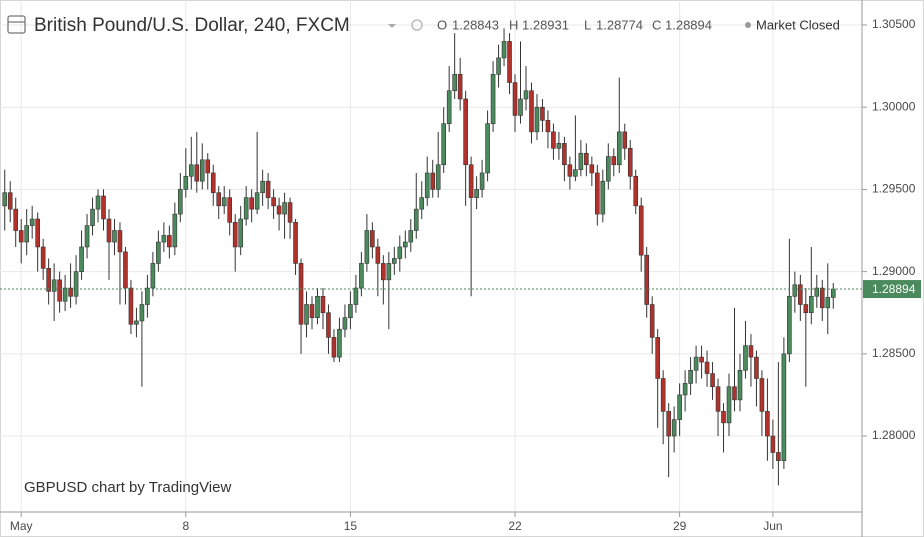 This screenshot has width=924, height=537. What do you see at coordinates (619, 24) in the screenshot?
I see `low-value: 1.28774` at bounding box center [619, 24].